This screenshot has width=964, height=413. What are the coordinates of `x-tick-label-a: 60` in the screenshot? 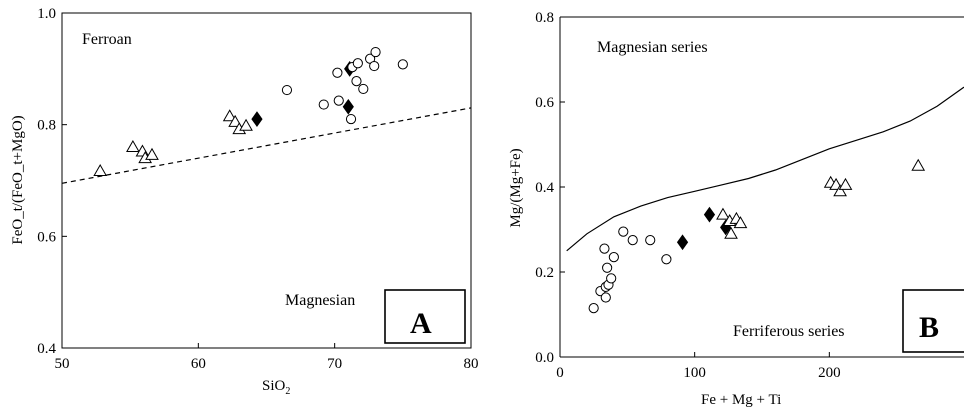 It's located at (198, 364).